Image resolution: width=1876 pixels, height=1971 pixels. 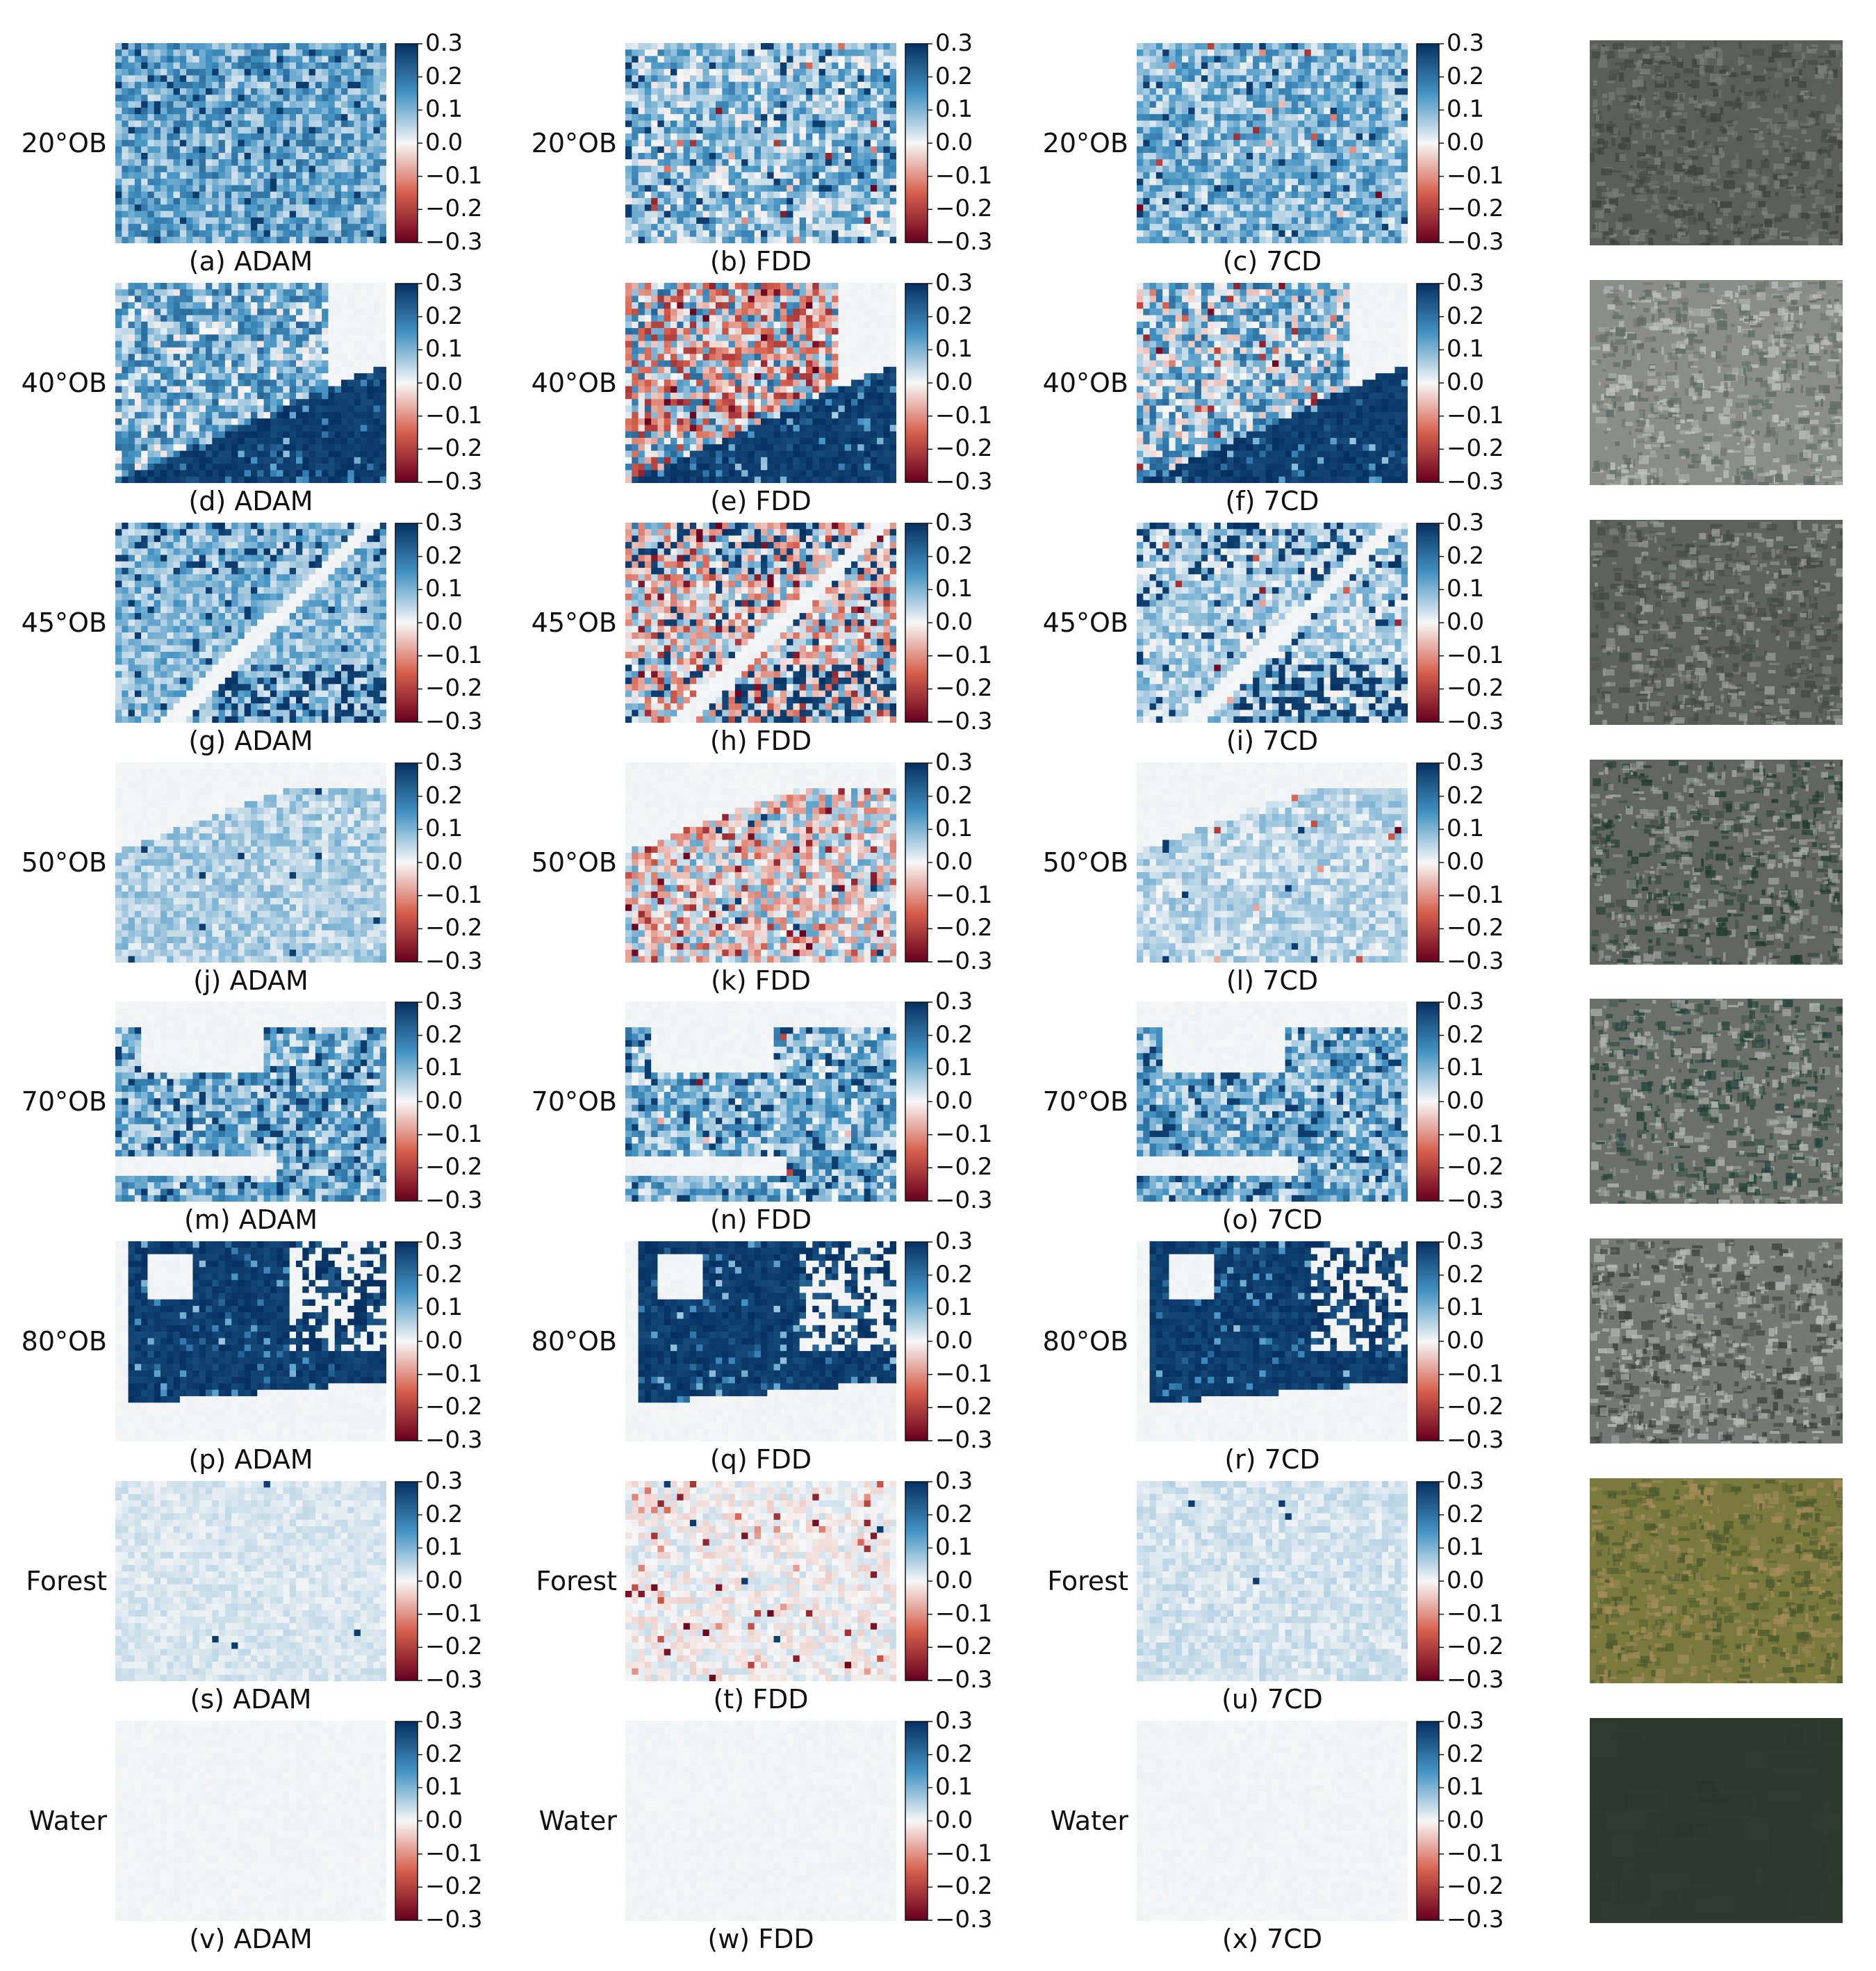 I want to click on heatmap-80ob-7cd, so click(x=1272, y=1341).